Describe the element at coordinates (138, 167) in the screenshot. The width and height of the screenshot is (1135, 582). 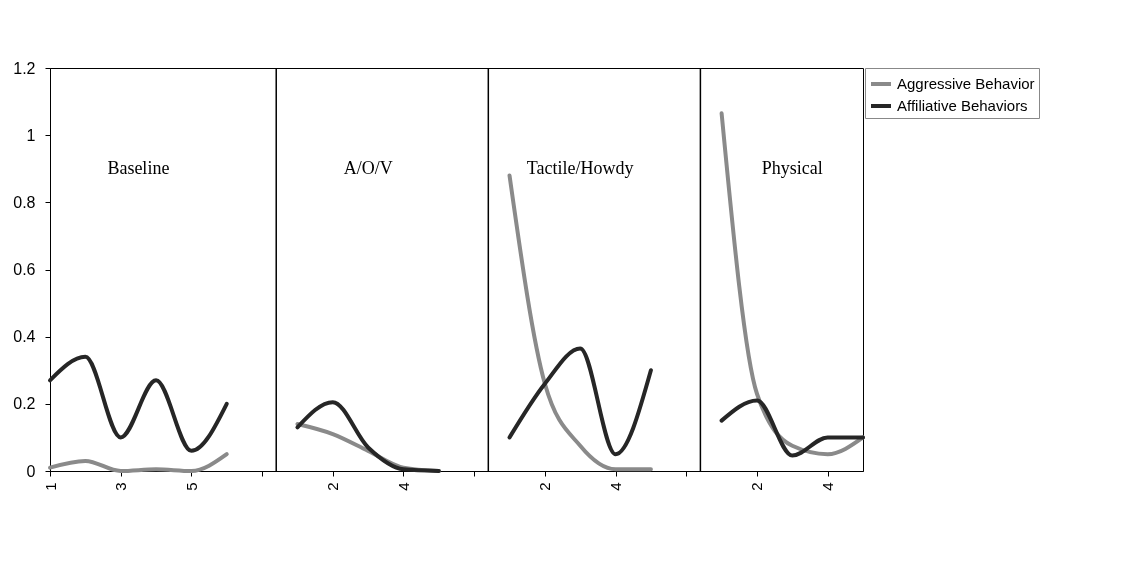
I see `annotation: Baseline` at that location.